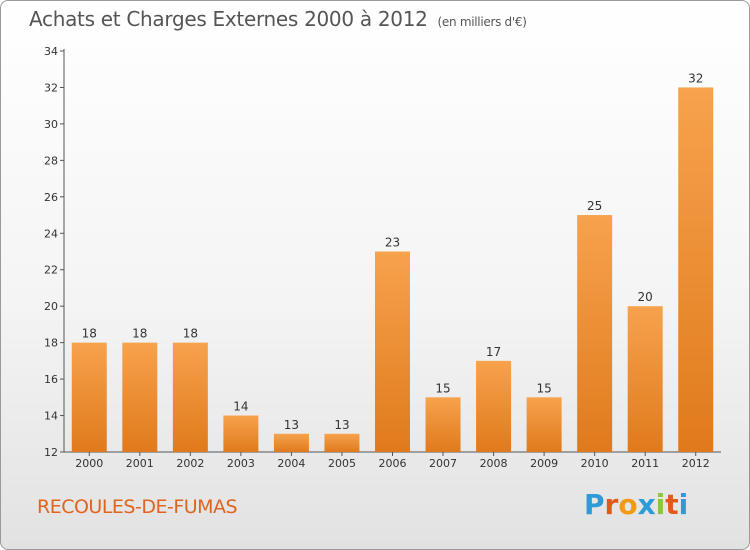 The image size is (750, 550). What do you see at coordinates (493, 352) in the screenshot?
I see `bar-value-label: 17` at bounding box center [493, 352].